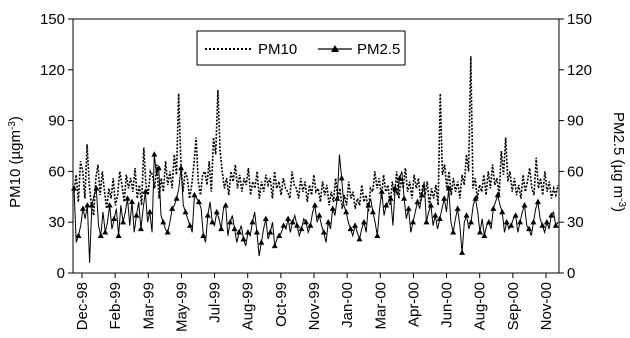  Describe the element at coordinates (56, 222) in the screenshot. I see `left-tick-label: 30` at that location.